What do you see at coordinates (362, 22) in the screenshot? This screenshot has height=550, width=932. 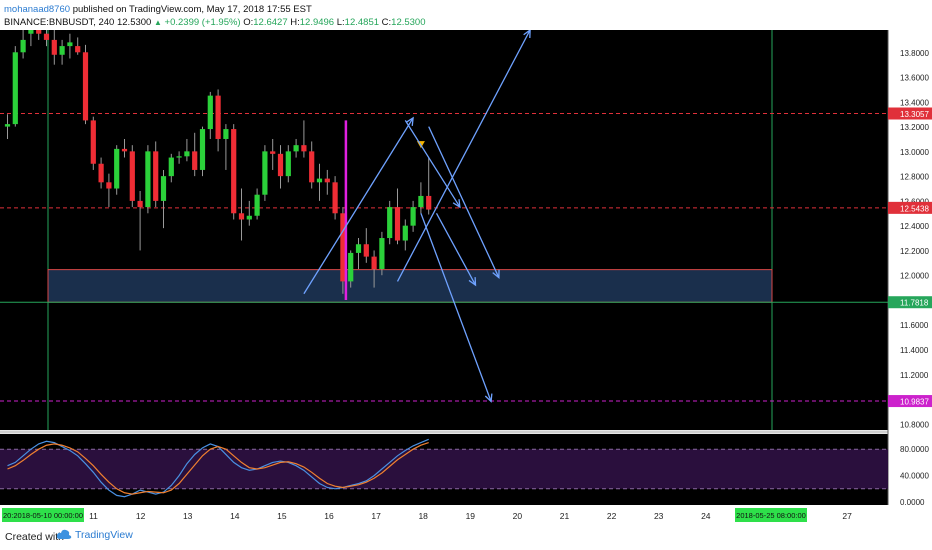 I see `low-value: 12.4851` at bounding box center [362, 22].